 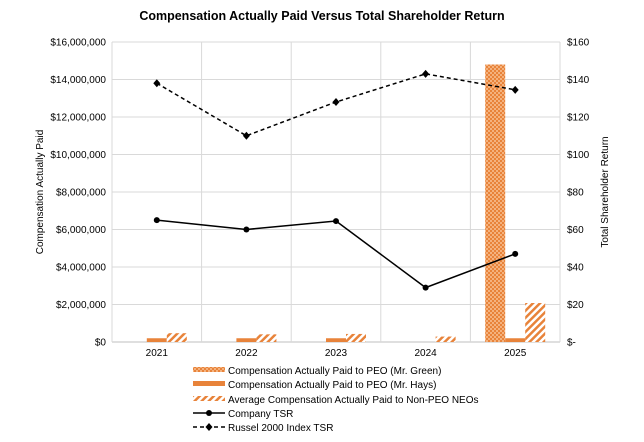 I want to click on y-right-tick-label: $20, so click(x=575, y=305).